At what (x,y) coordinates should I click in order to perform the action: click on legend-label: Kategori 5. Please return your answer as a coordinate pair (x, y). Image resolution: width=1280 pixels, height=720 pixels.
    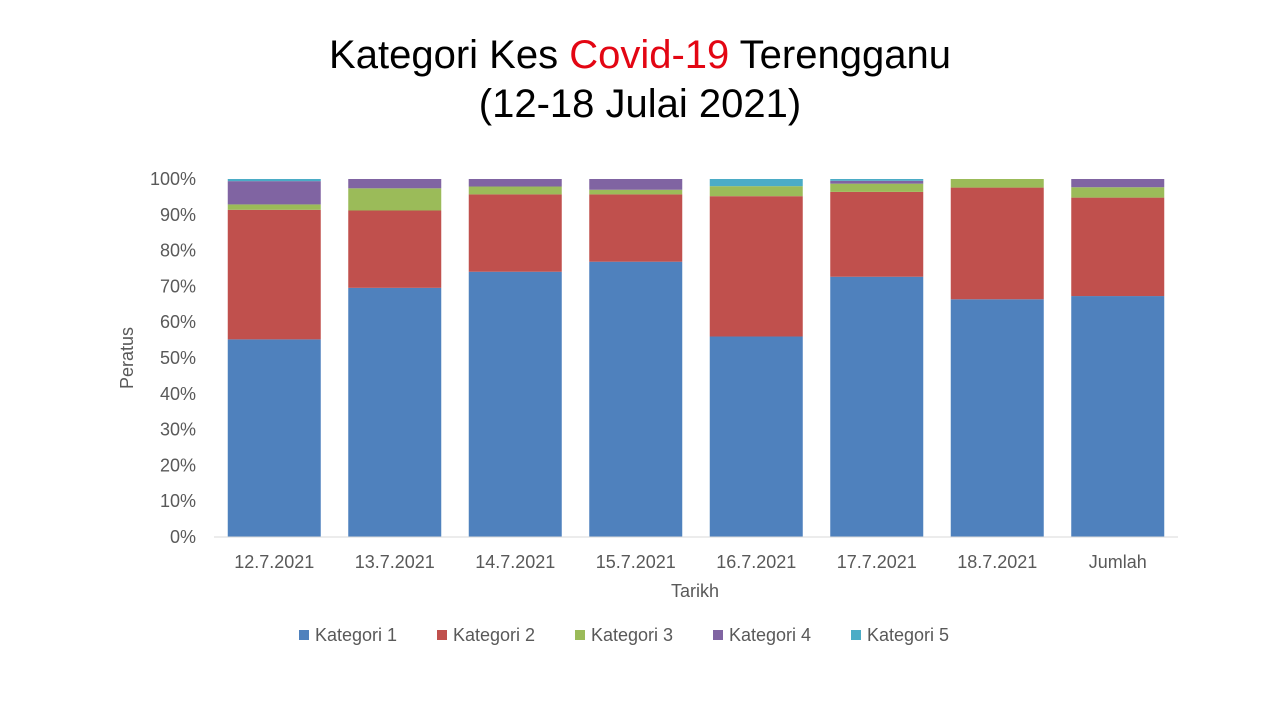
    Looking at the image, I should click on (908, 635).